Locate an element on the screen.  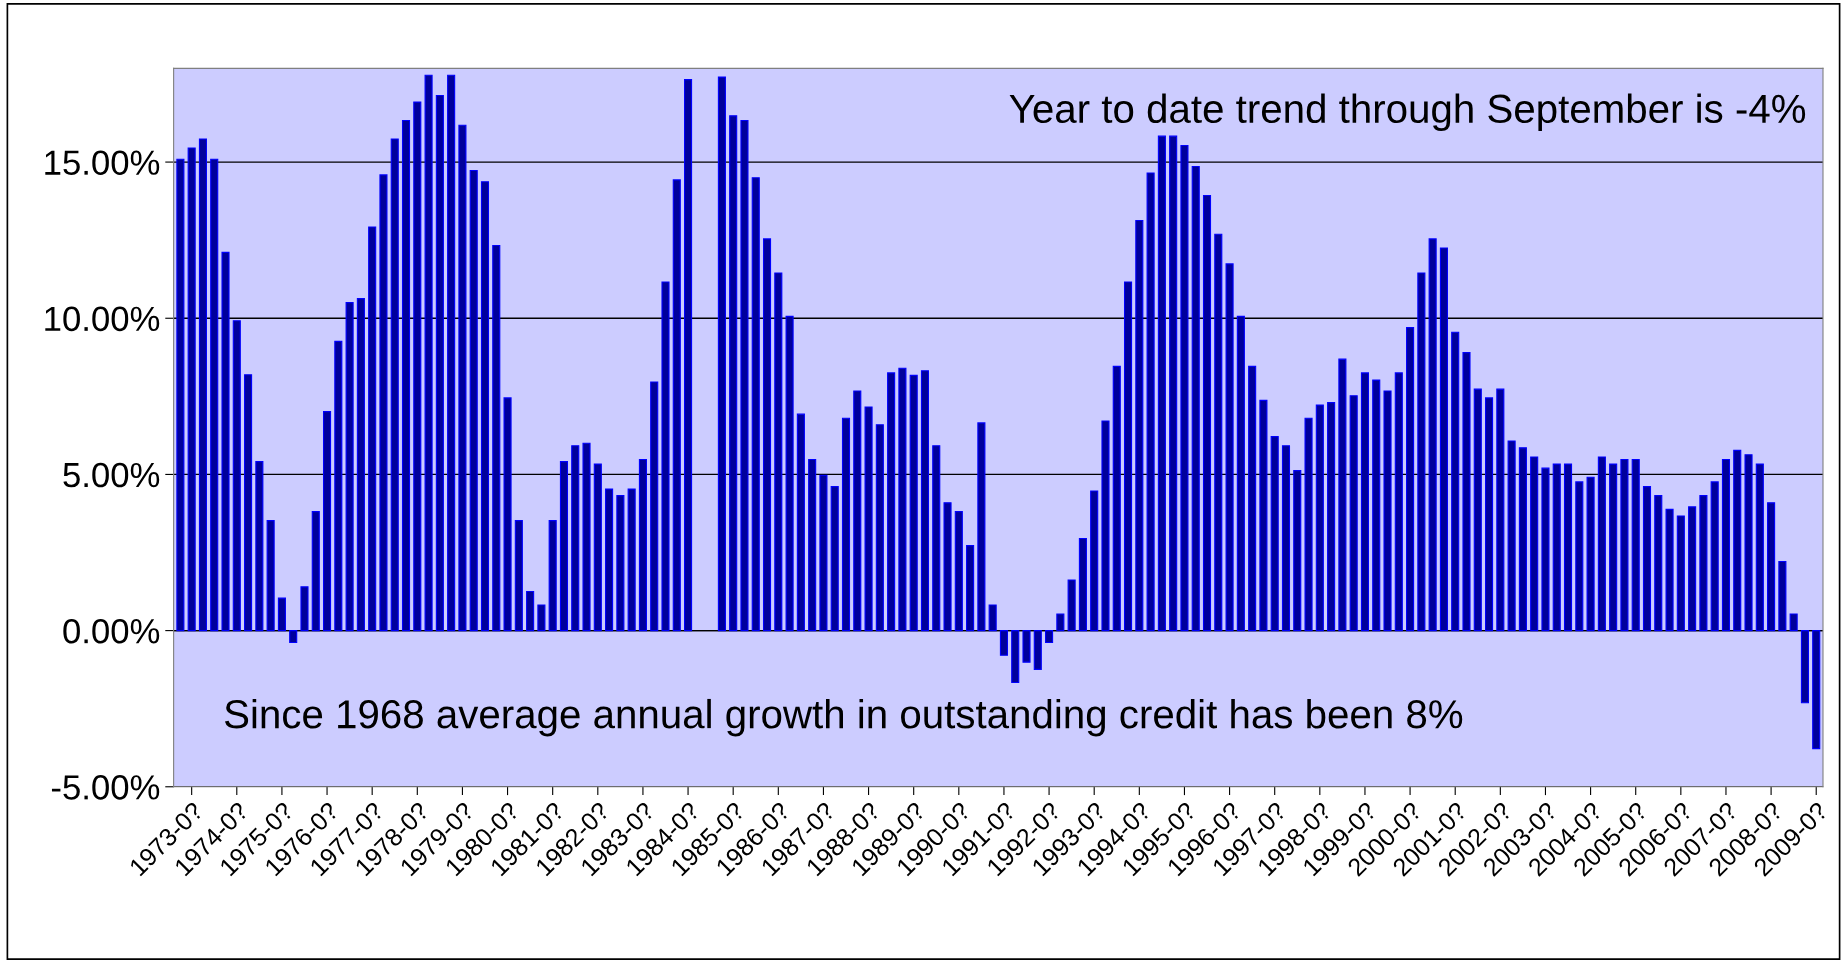
y-tick-label: 15.00% is located at coordinates (102, 162).